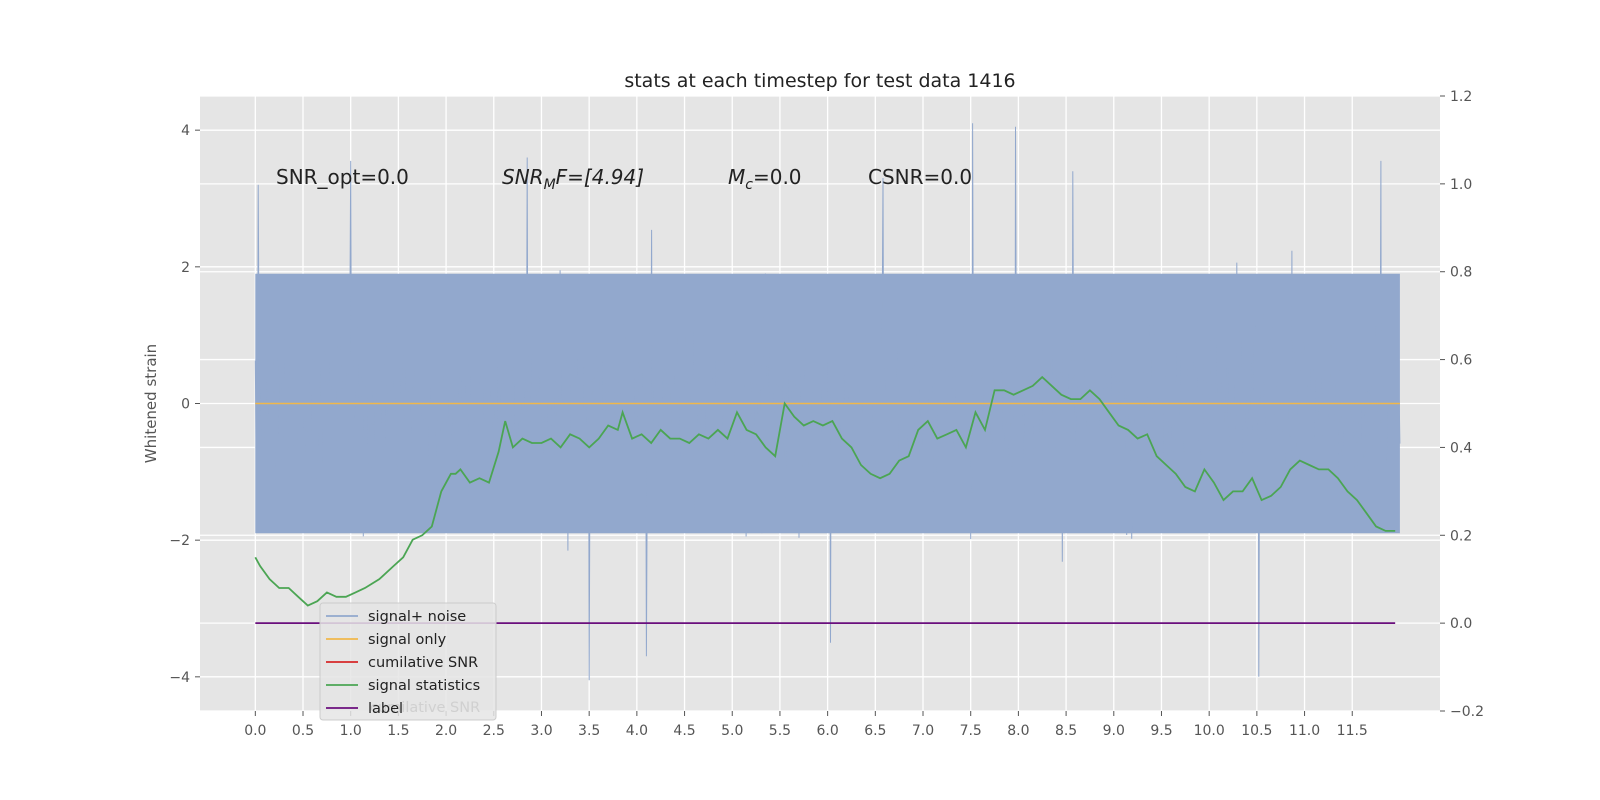 This screenshot has width=1600, height=800. I want to click on x-tick-label: 8.5, so click(1066, 731).